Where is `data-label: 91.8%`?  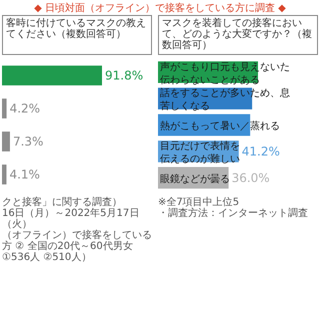 data-label: 91.8% is located at coordinates (124, 75).